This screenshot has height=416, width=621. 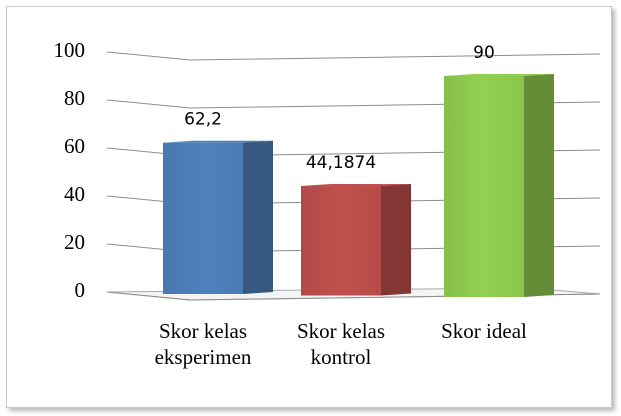 What do you see at coordinates (341, 163) in the screenshot?
I see `value-label: 44,1874` at bounding box center [341, 163].